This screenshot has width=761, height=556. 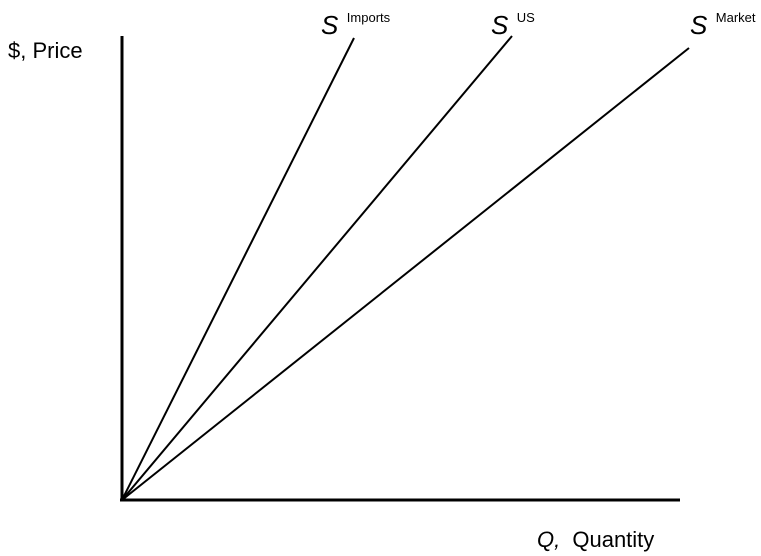 I want to click on curve-superscript-us: US, so click(x=526, y=17).